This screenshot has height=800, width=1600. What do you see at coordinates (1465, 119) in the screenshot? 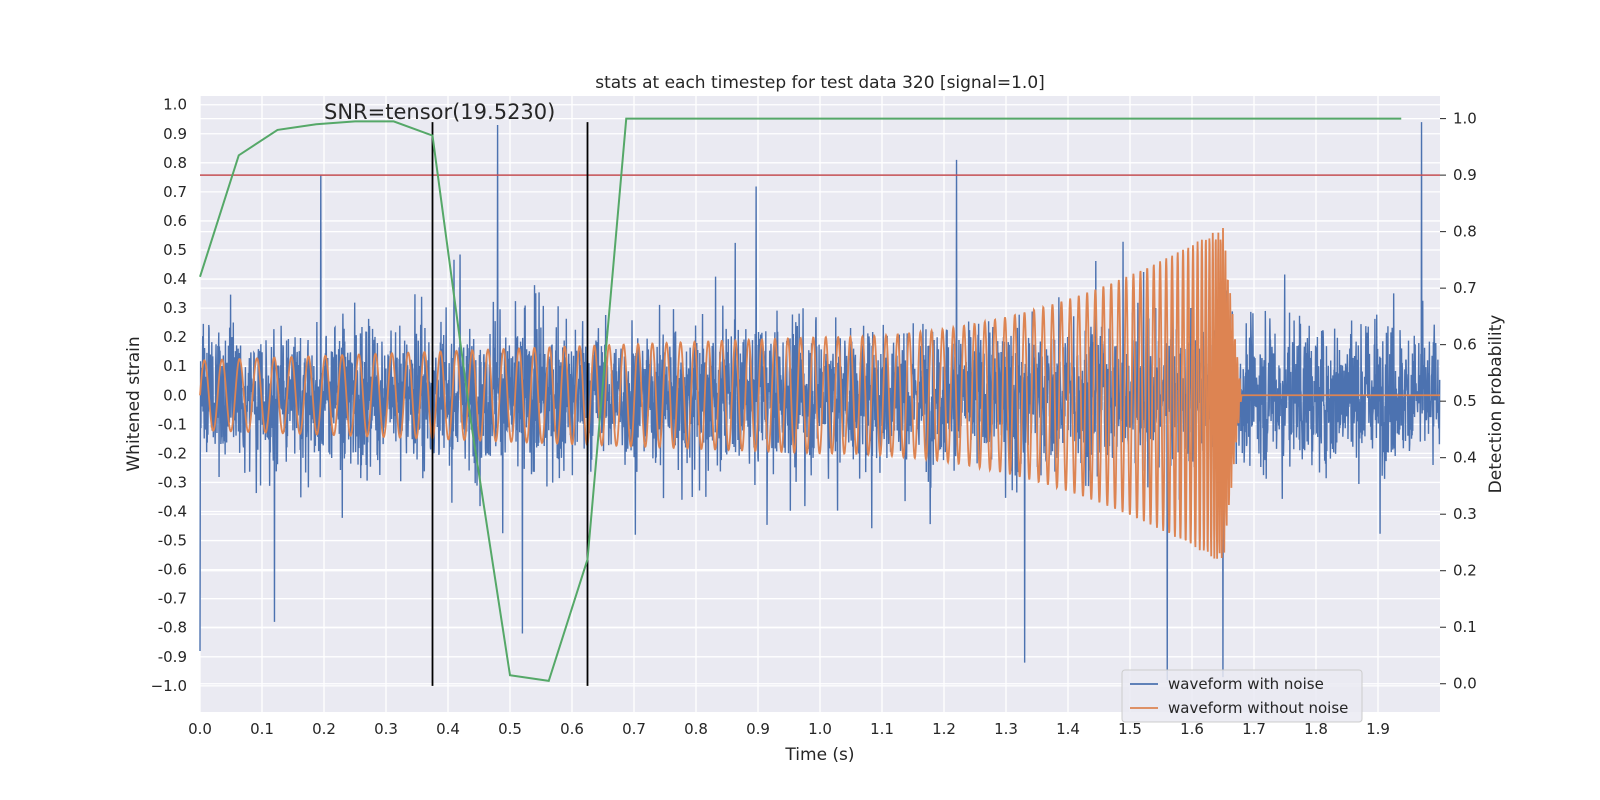
I see `y2-tick-label: 1.0` at bounding box center [1465, 119].